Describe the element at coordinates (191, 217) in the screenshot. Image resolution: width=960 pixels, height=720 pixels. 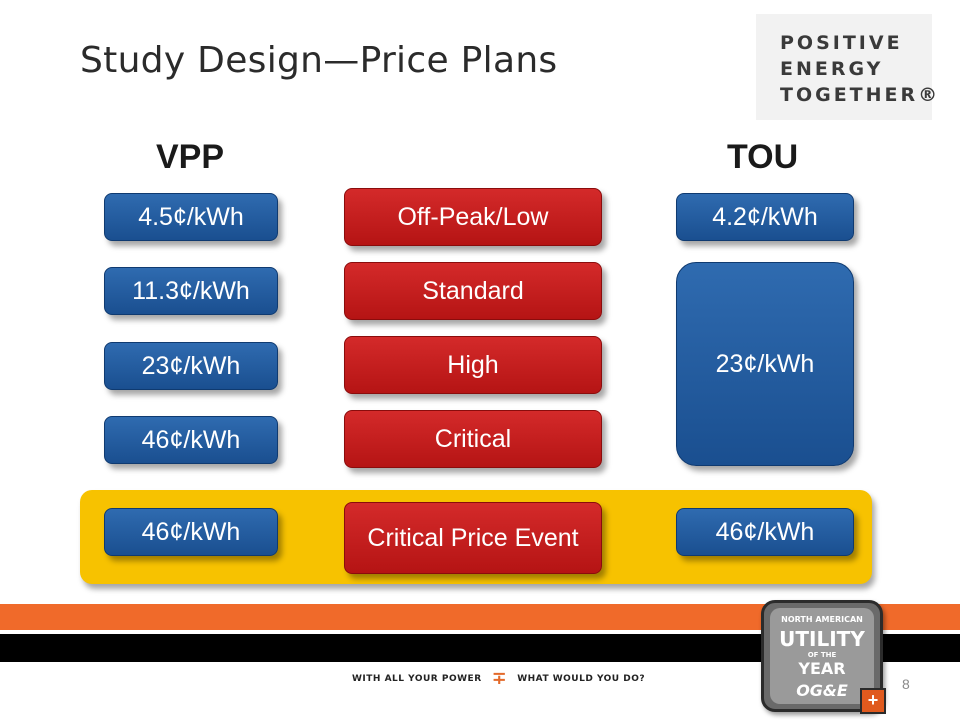
I see `vpp-price-off-peak: 4.5¢/kWh` at that location.